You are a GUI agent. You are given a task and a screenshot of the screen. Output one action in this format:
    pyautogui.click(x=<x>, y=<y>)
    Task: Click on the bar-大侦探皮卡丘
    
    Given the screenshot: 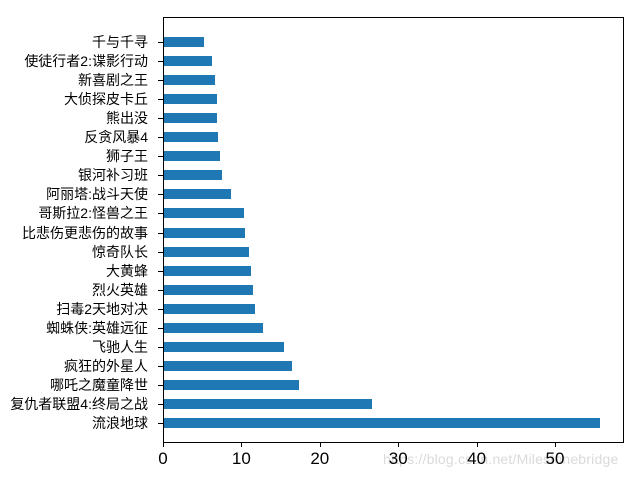 What is the action you would take?
    pyautogui.click(x=191, y=99)
    